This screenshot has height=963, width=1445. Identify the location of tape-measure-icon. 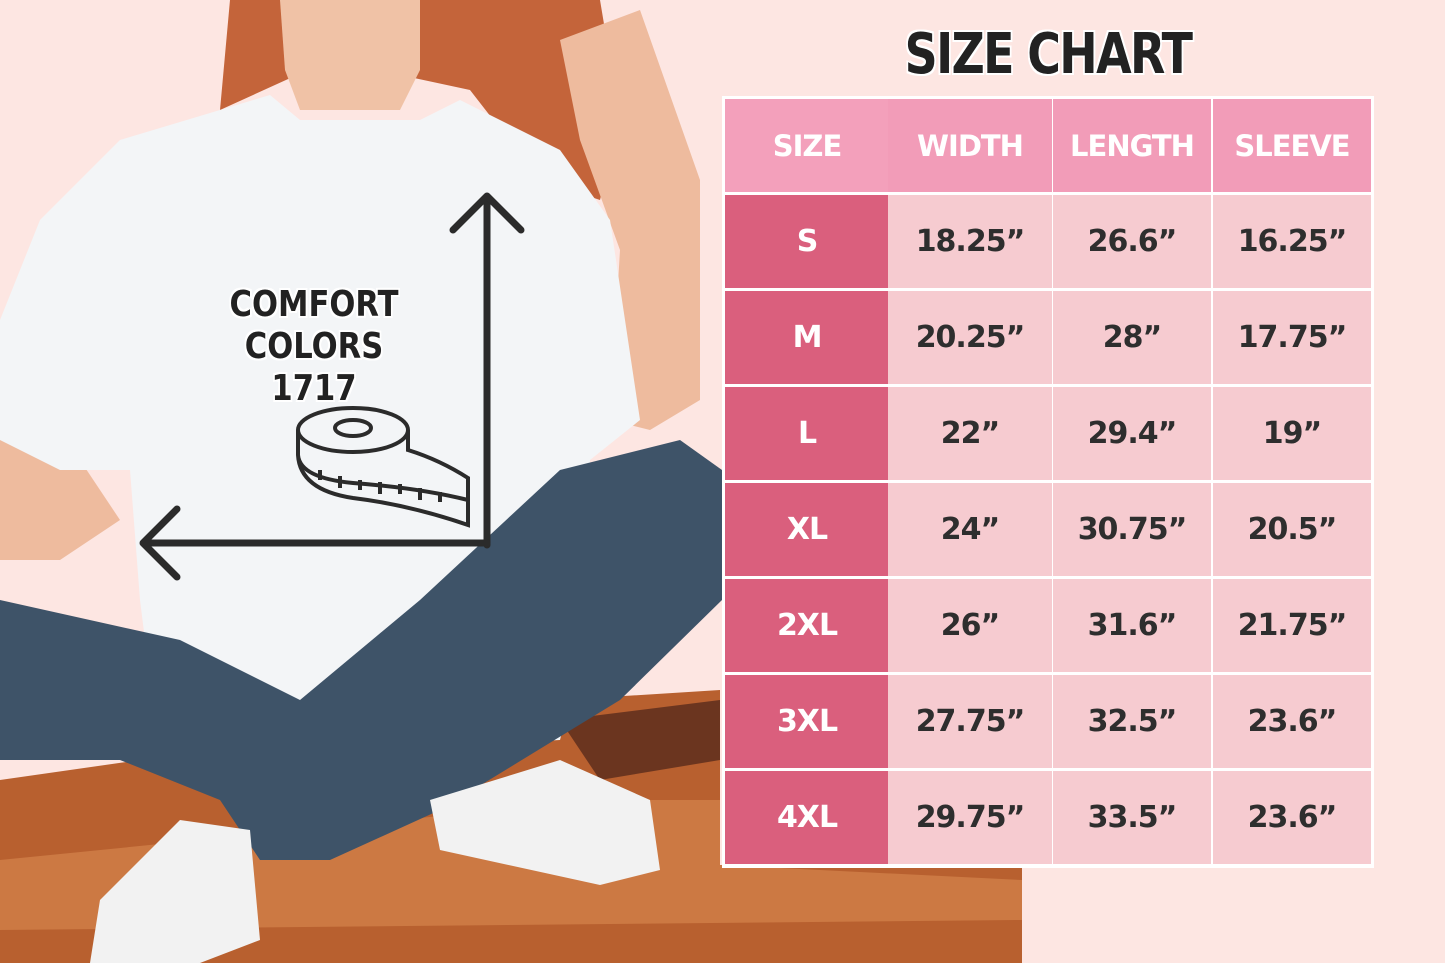
(383, 467).